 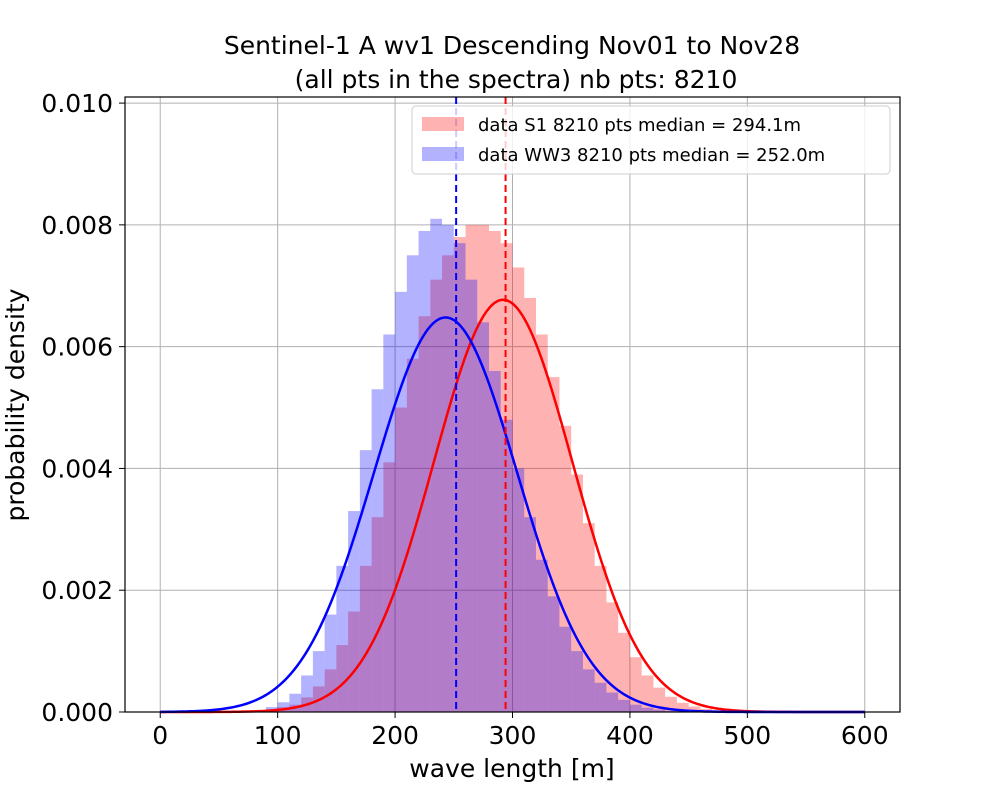 What do you see at coordinates (443, 124) in the screenshot?
I see `legend-swatch-s1` at bounding box center [443, 124].